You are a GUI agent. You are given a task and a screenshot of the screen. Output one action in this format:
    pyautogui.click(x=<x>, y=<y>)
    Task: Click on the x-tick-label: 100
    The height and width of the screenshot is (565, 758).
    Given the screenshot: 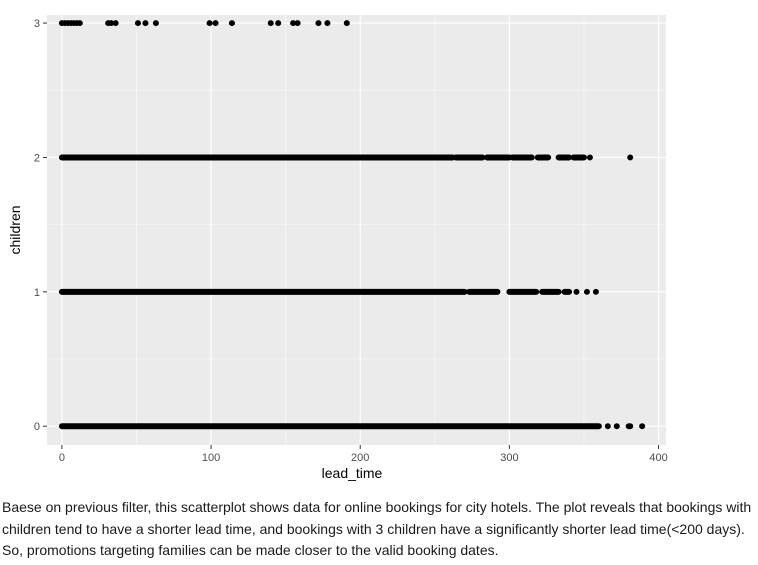 What is the action you would take?
    pyautogui.click(x=211, y=458)
    